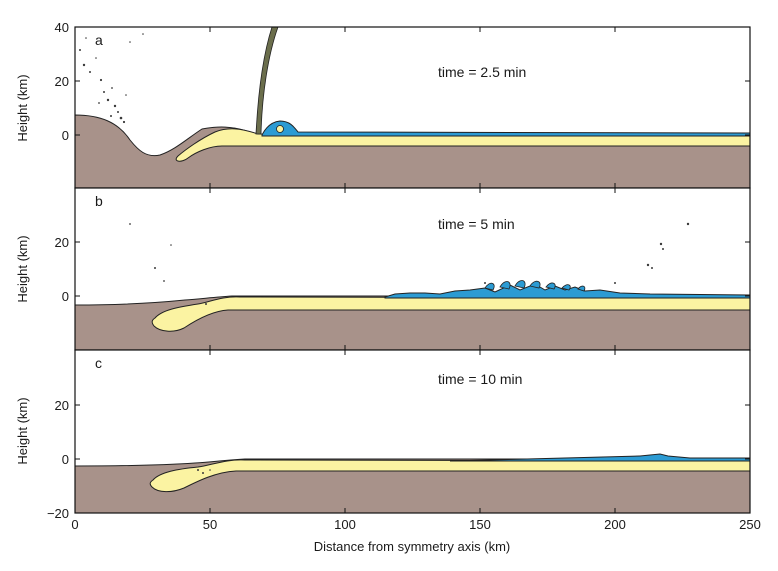 The height and width of the screenshot is (571, 778). I want to click on panel-a-time-label: time = 2.5 min, so click(482, 72).